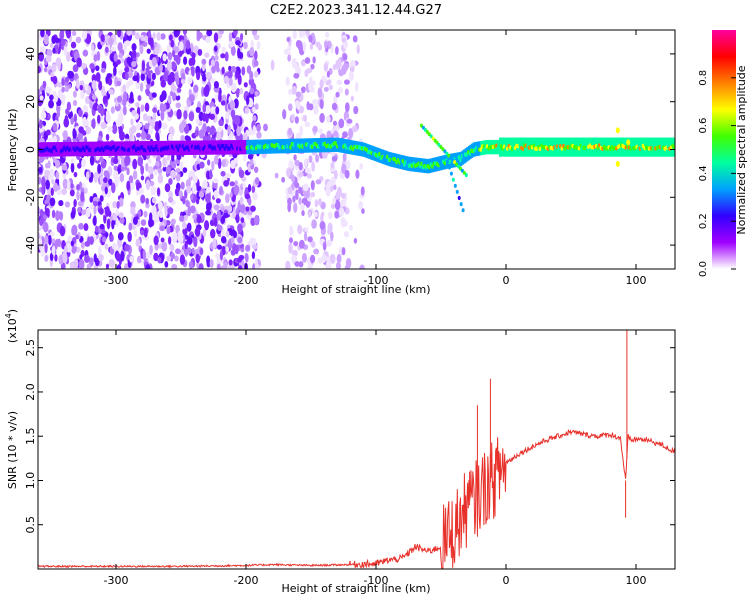 The width and height of the screenshot is (750, 600). What do you see at coordinates (12, 150) in the screenshot?
I see `spectrogram-y-axis-label: Frequency (Hz)` at bounding box center [12, 150].